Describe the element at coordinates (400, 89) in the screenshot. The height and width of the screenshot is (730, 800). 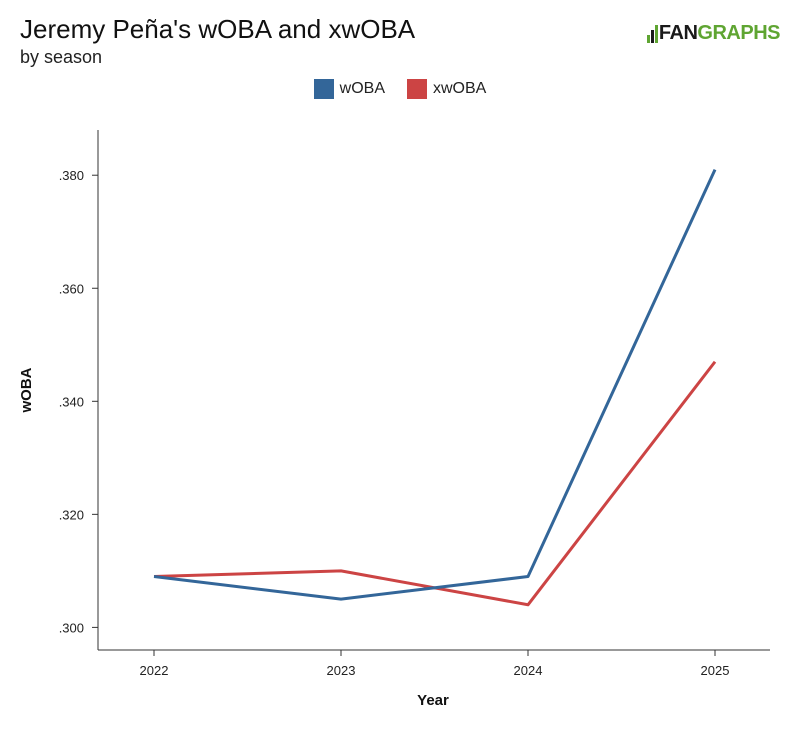
I see `chart-legend: wOBA xwOBA` at that location.